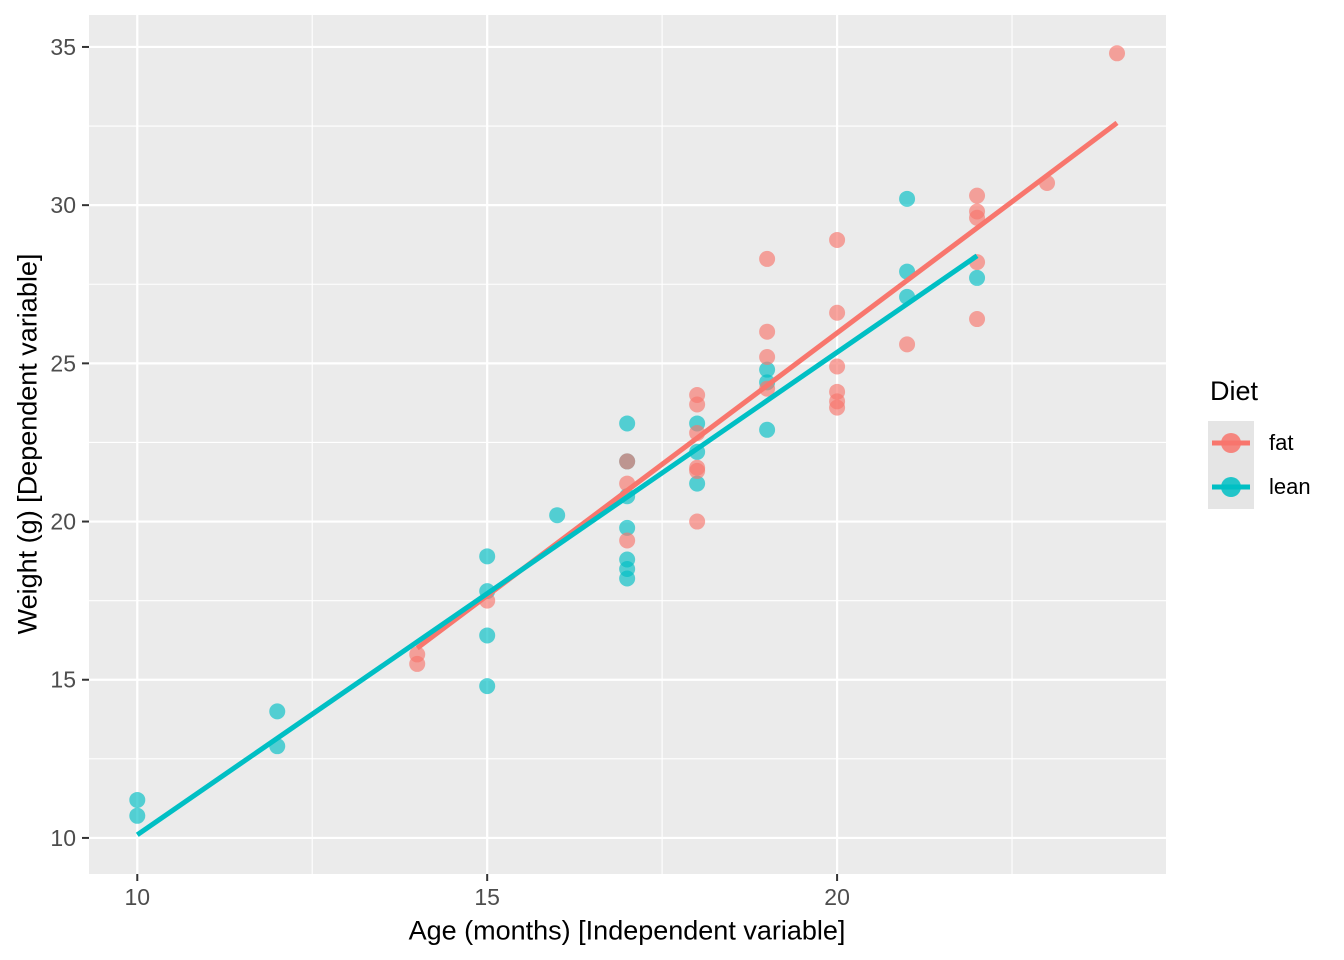  Describe the element at coordinates (1234, 391) in the screenshot. I see `legend-title: Diet` at that location.